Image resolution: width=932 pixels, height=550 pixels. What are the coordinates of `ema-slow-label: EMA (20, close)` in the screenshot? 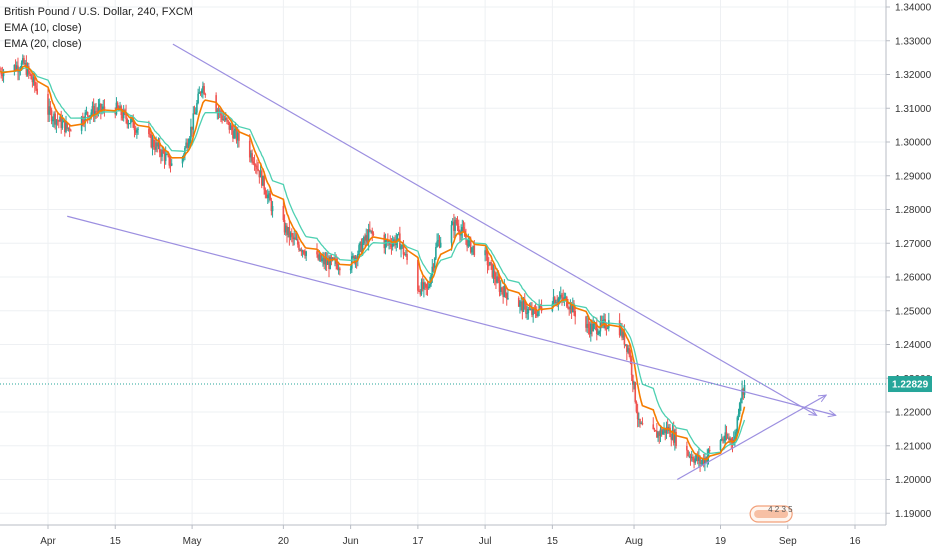 It's located at (43, 44).